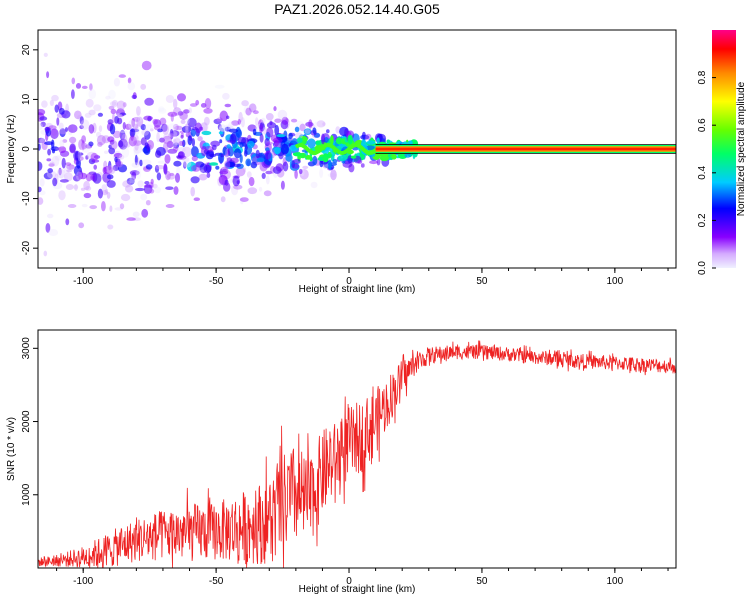 Image resolution: width=750 pixels, height=600 pixels. What do you see at coordinates (26, 50) in the screenshot?
I see `y-tick-label: 20` at bounding box center [26, 50].